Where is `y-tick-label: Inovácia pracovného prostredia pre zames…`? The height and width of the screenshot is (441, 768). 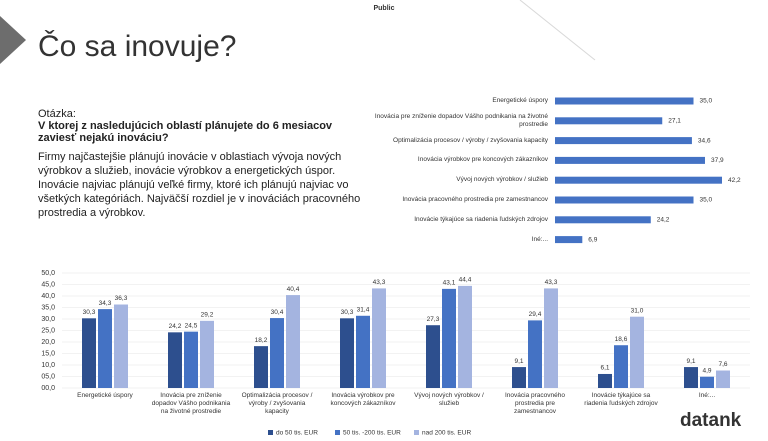 y-tick-label: Inovácia pracovného prostredia pre zames… is located at coordinates (475, 199).